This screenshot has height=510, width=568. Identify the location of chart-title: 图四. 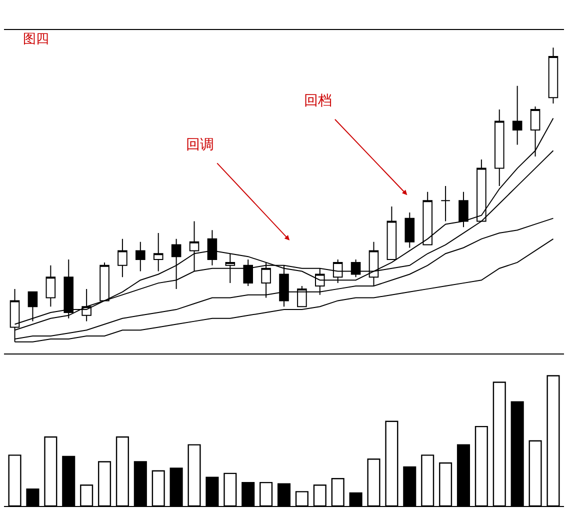
(36, 39).